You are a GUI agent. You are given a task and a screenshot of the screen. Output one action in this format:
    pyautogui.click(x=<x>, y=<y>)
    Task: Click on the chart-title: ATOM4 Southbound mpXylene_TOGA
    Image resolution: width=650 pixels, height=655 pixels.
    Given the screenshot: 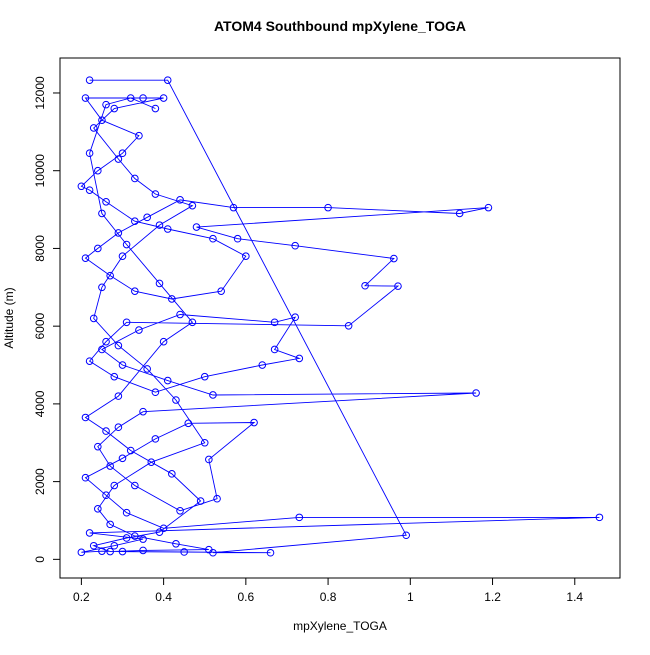 What is the action you would take?
    pyautogui.click(x=340, y=26)
    